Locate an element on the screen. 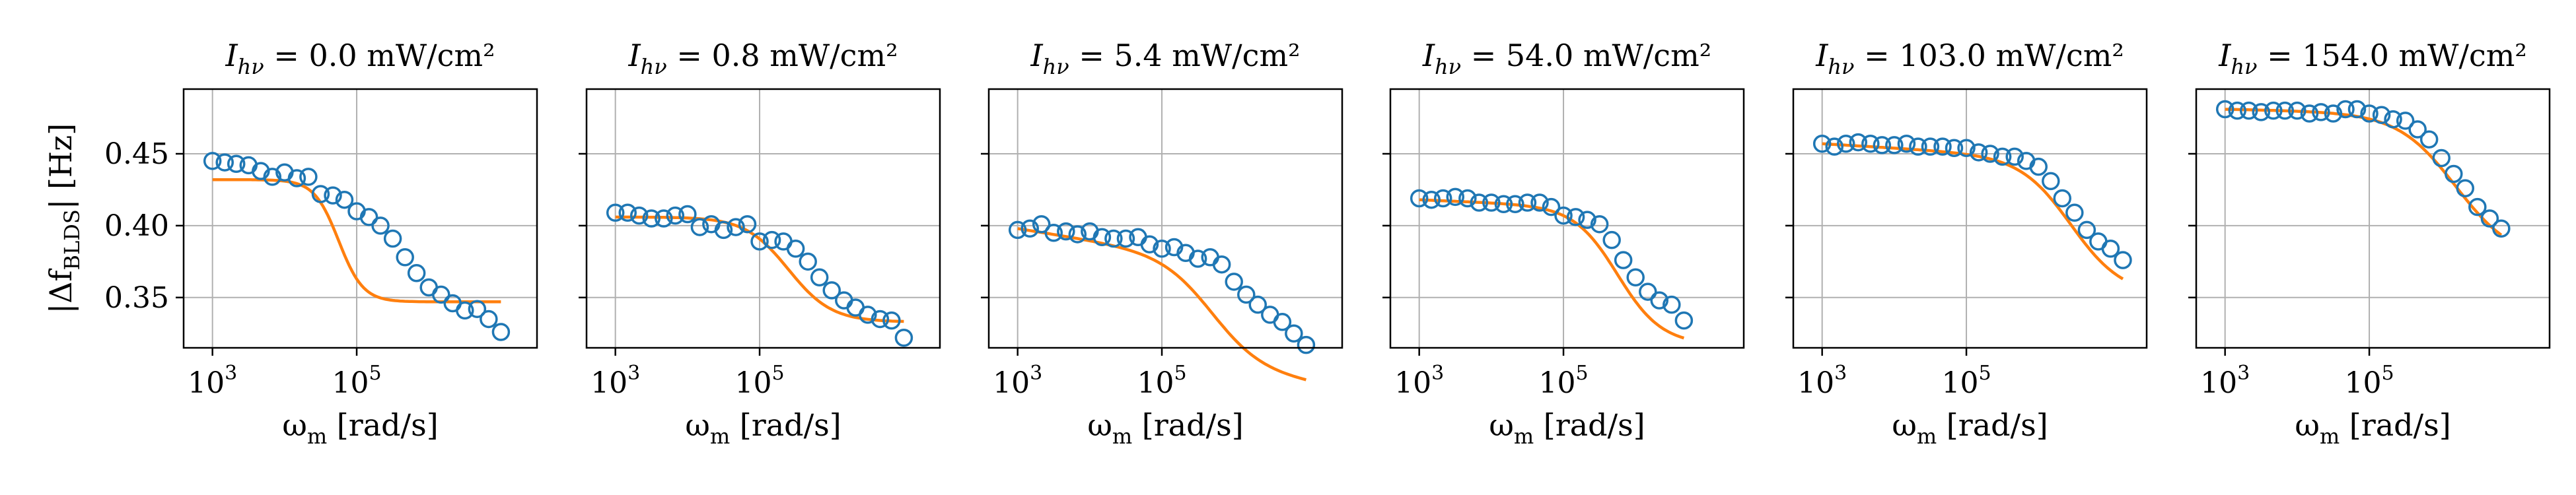  panel-title: Ihν = 0.8 mW/cm² is located at coordinates (763, 59).